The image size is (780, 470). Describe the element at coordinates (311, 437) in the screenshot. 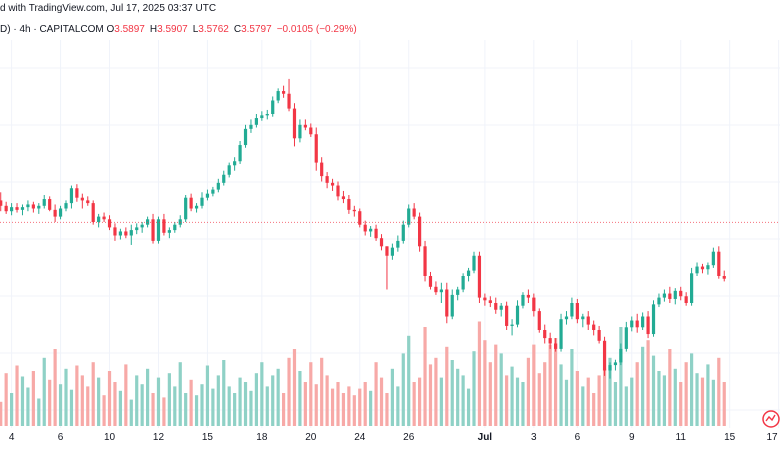

I see `x-tick-label: 20` at that location.